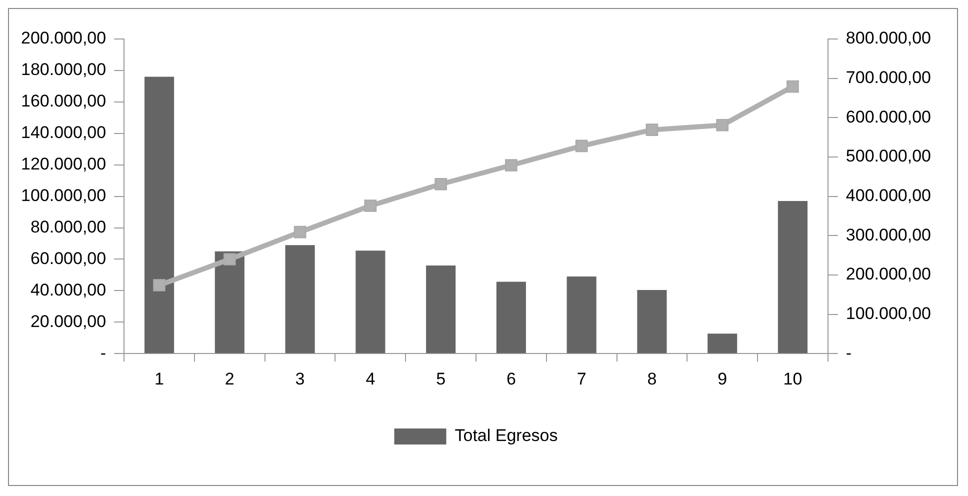 This screenshot has height=496, width=968. I want to click on y-tick-label: -, so click(103, 352).